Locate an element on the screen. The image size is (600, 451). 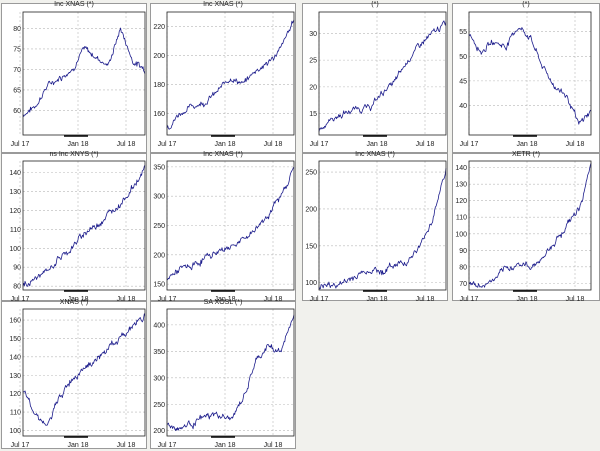
chart-svg: 200 250 300 350 400 Jul 17 Jan 18 Jul 18 is located at coordinates (224, 378).